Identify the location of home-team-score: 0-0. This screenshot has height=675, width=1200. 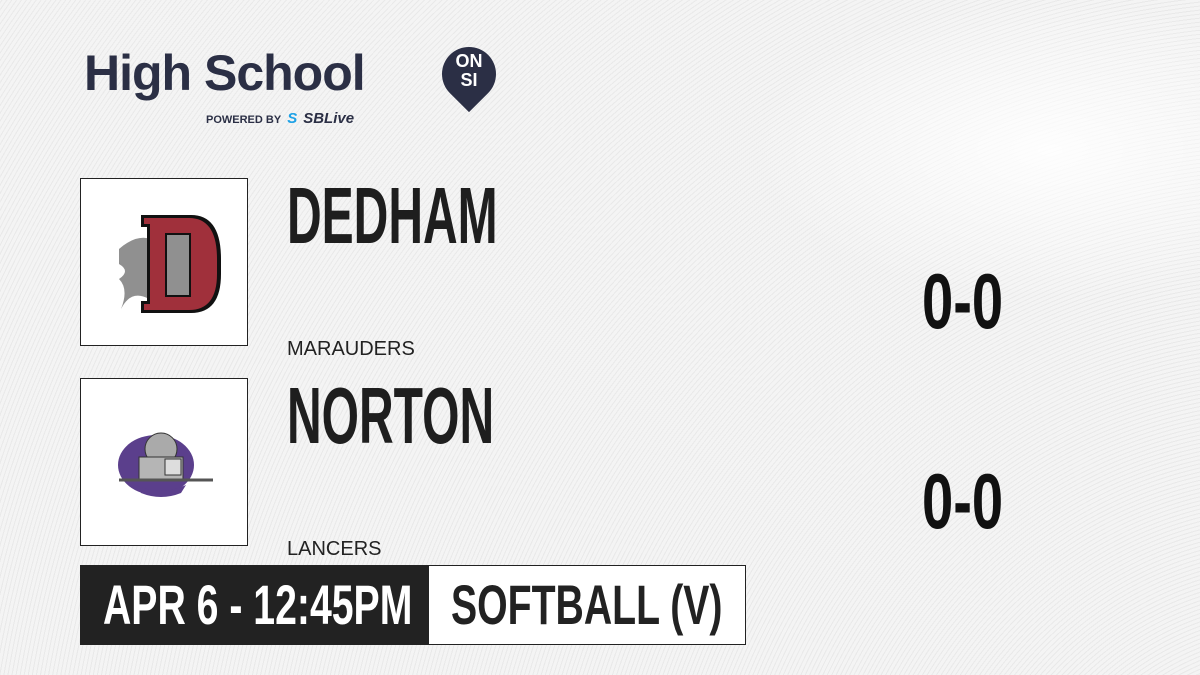
(963, 301).